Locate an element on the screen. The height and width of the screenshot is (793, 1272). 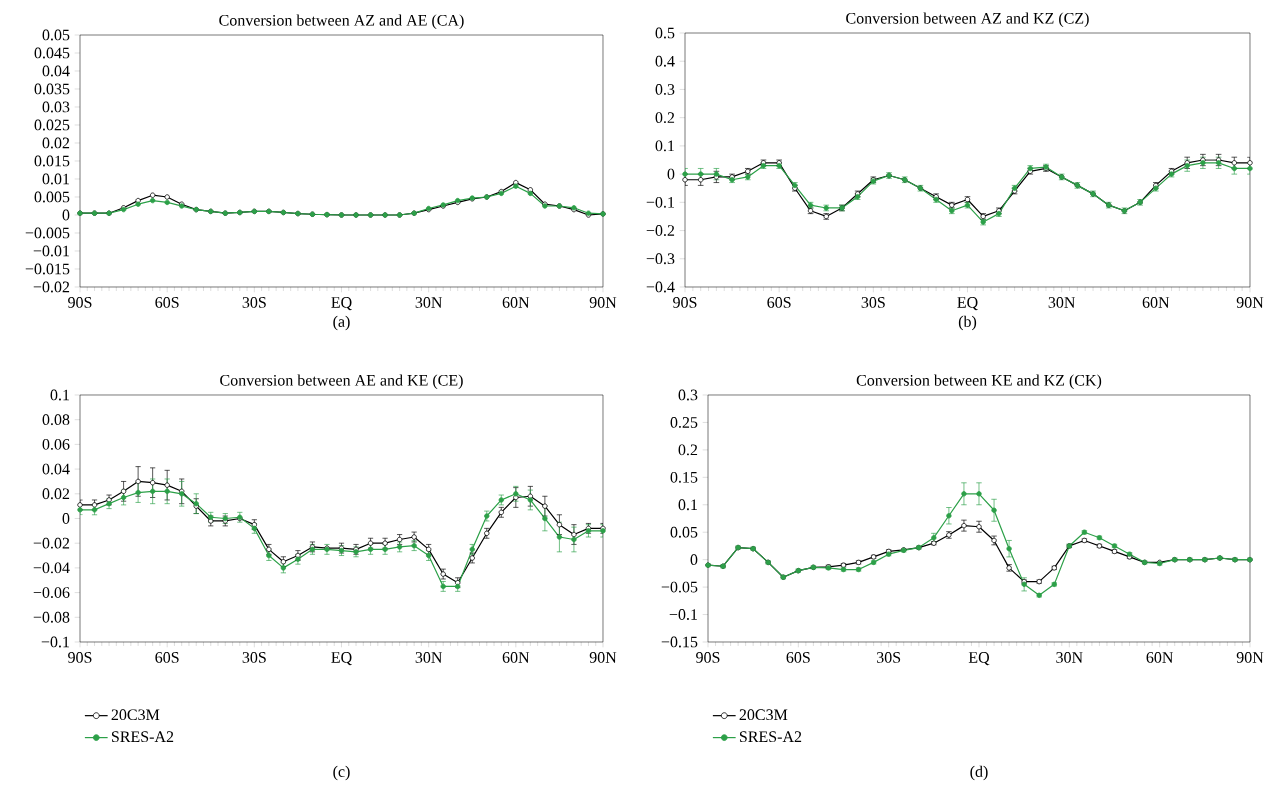
y-tick-label: 0.005 is located at coordinates (52, 197).